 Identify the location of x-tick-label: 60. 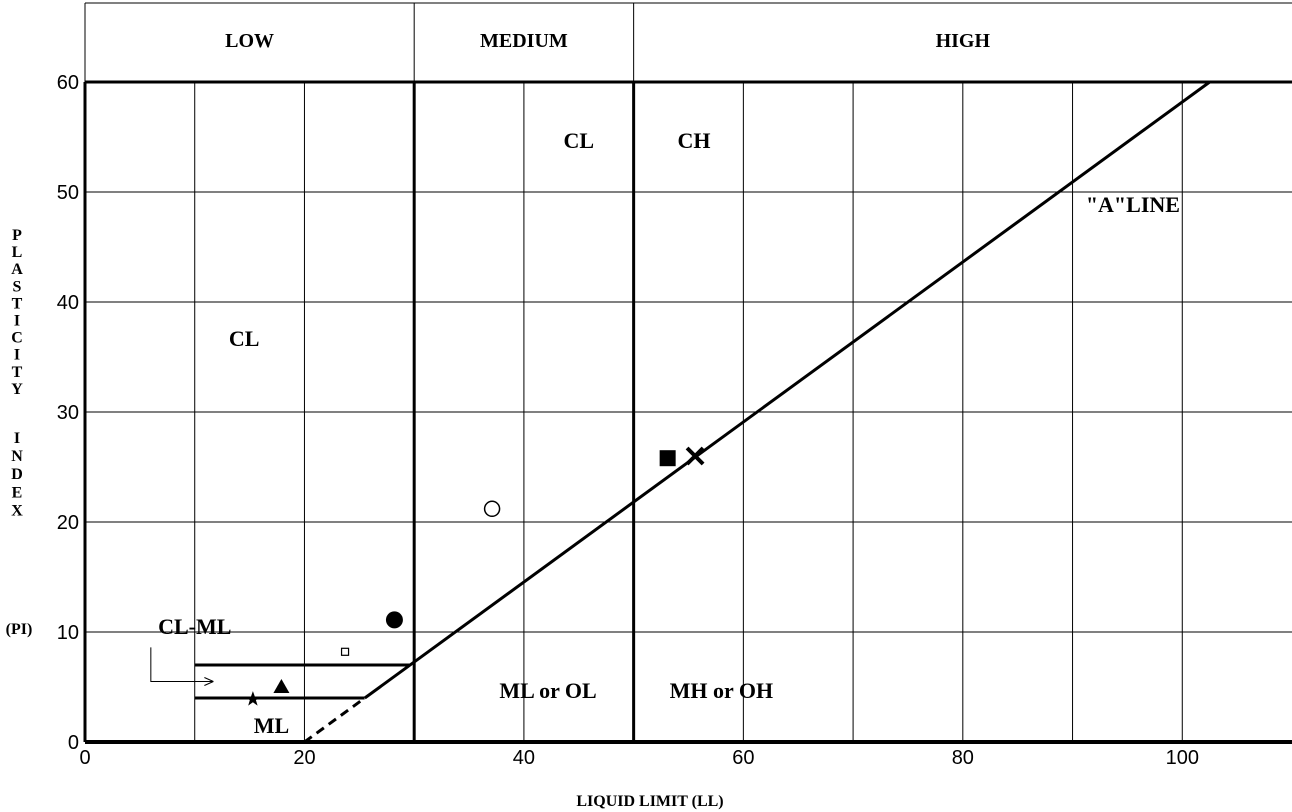
(743, 758).